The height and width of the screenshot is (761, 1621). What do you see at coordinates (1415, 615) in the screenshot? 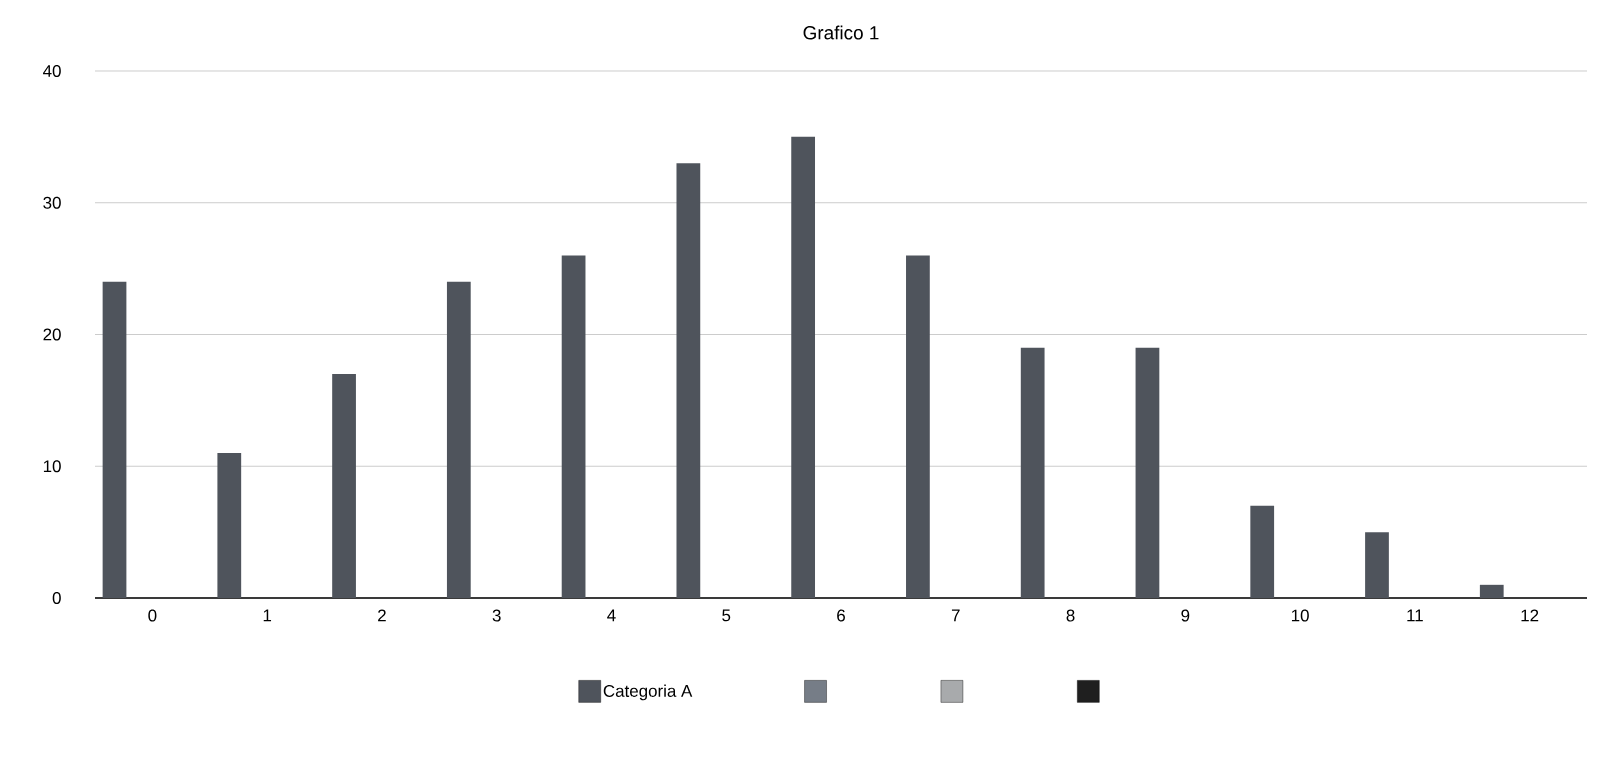
I see `x-tick-label: 11` at bounding box center [1415, 615].